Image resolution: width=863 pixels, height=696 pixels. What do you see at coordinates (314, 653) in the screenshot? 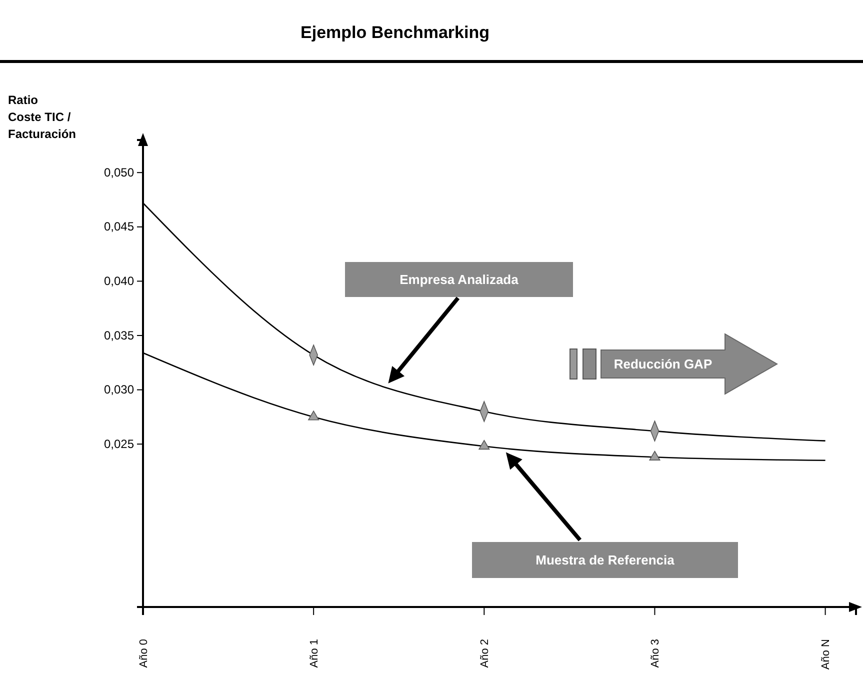
I see `x-tick-label: Año 1` at bounding box center [314, 653].